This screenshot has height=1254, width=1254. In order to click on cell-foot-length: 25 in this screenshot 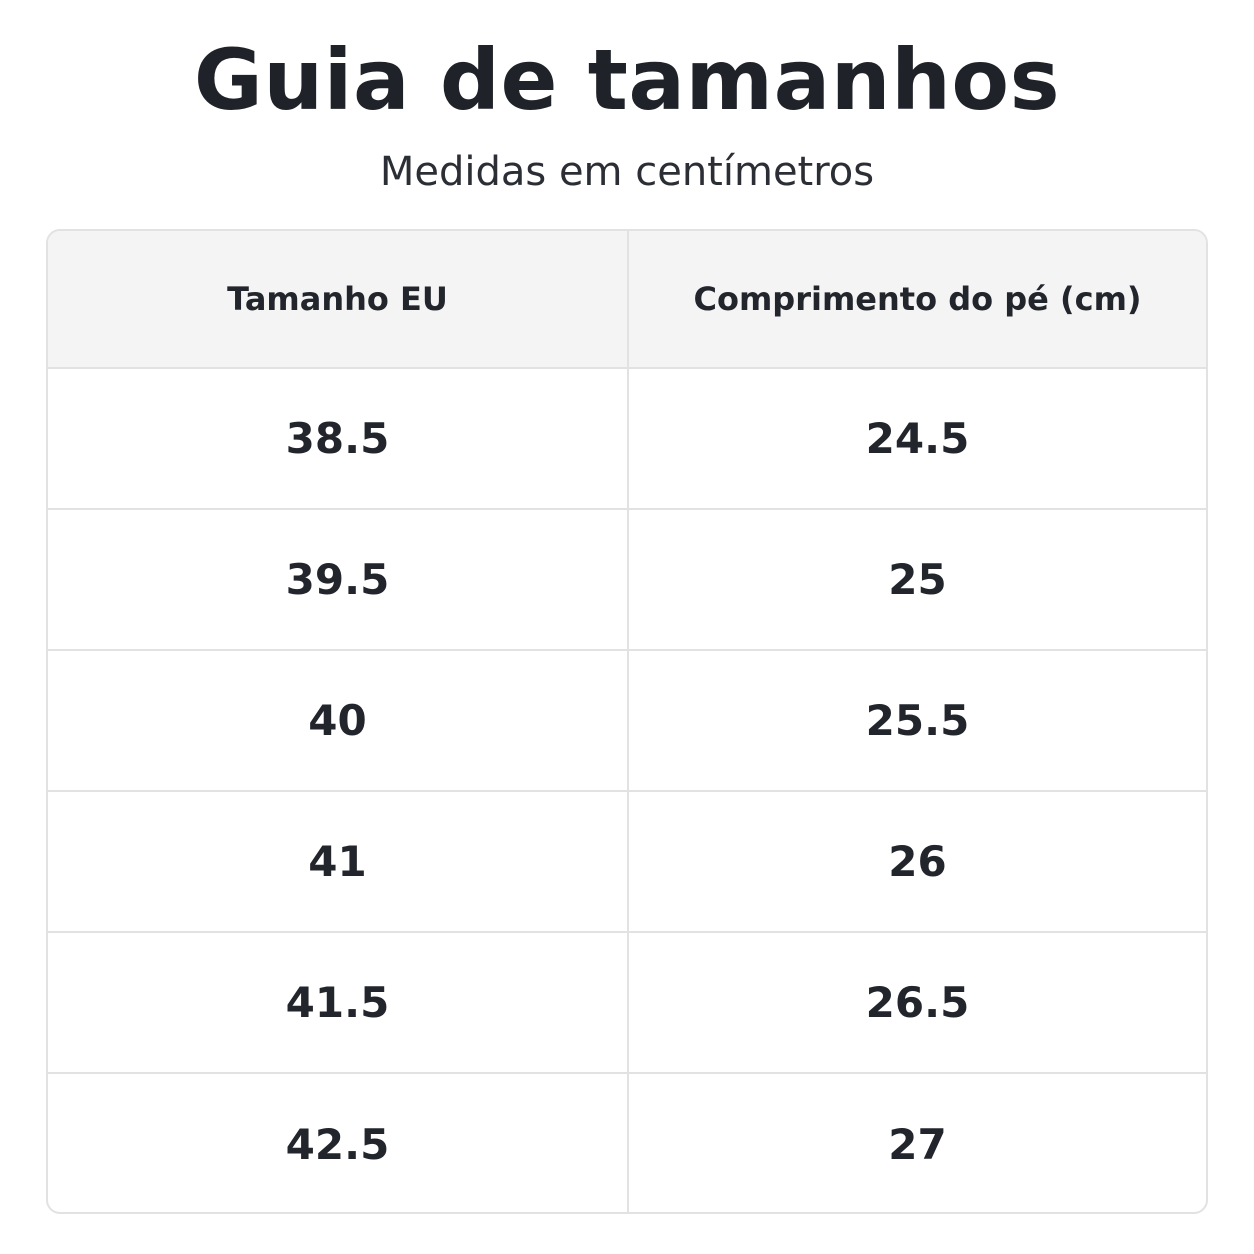, I will do `click(917, 580)`.